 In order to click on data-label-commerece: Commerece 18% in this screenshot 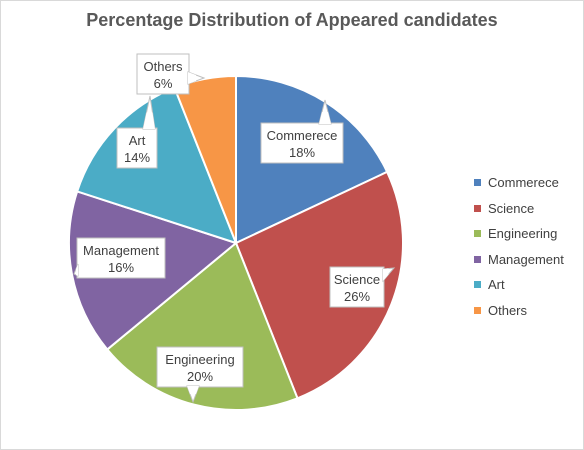, I will do `click(302, 131)`.